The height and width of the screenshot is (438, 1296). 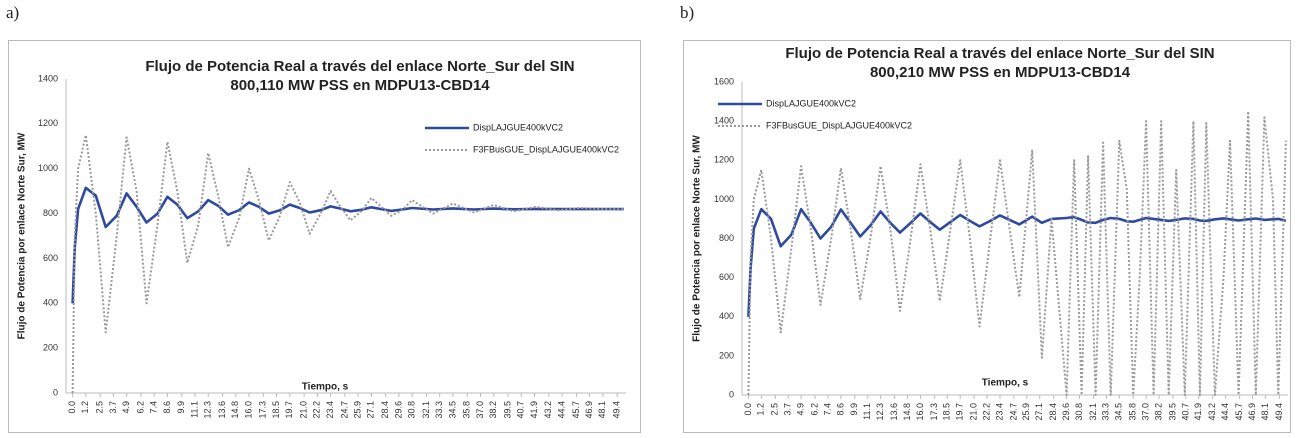 I want to click on panel-label: a), so click(x=12, y=12).